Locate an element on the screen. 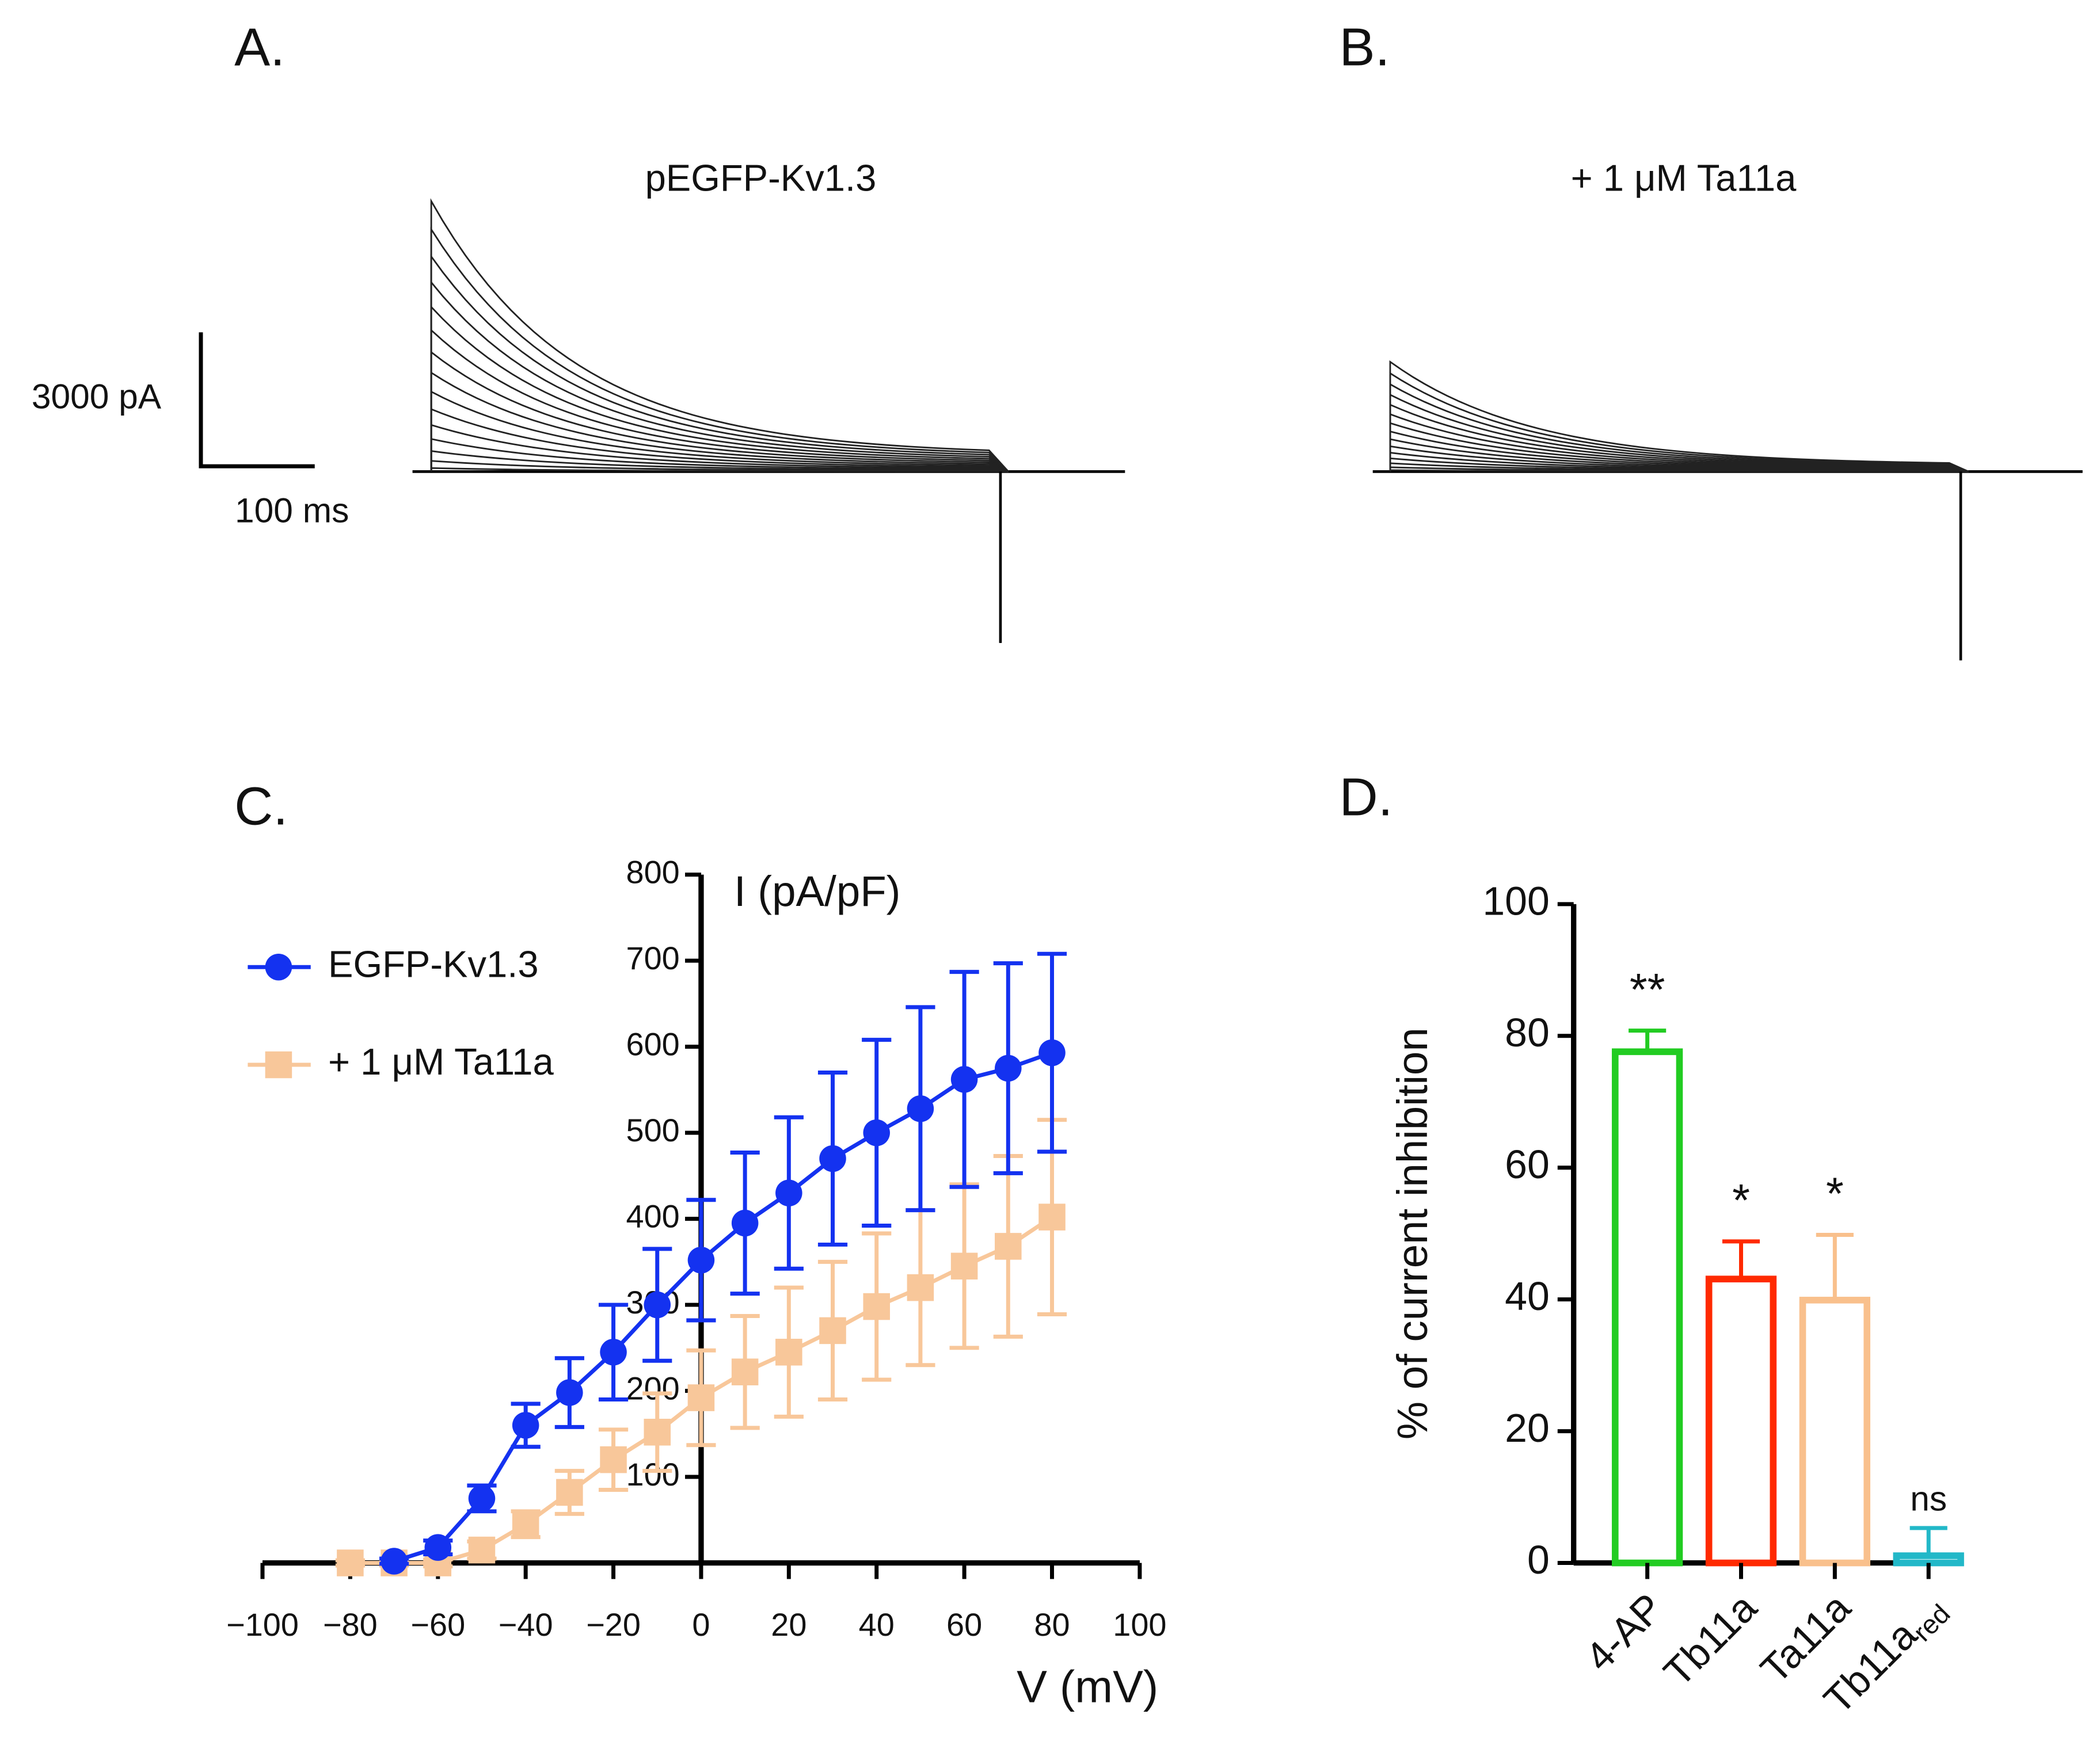 Image resolution: width=2100 pixels, height=1752 pixels. panel-label: D. is located at coordinates (1366, 797).